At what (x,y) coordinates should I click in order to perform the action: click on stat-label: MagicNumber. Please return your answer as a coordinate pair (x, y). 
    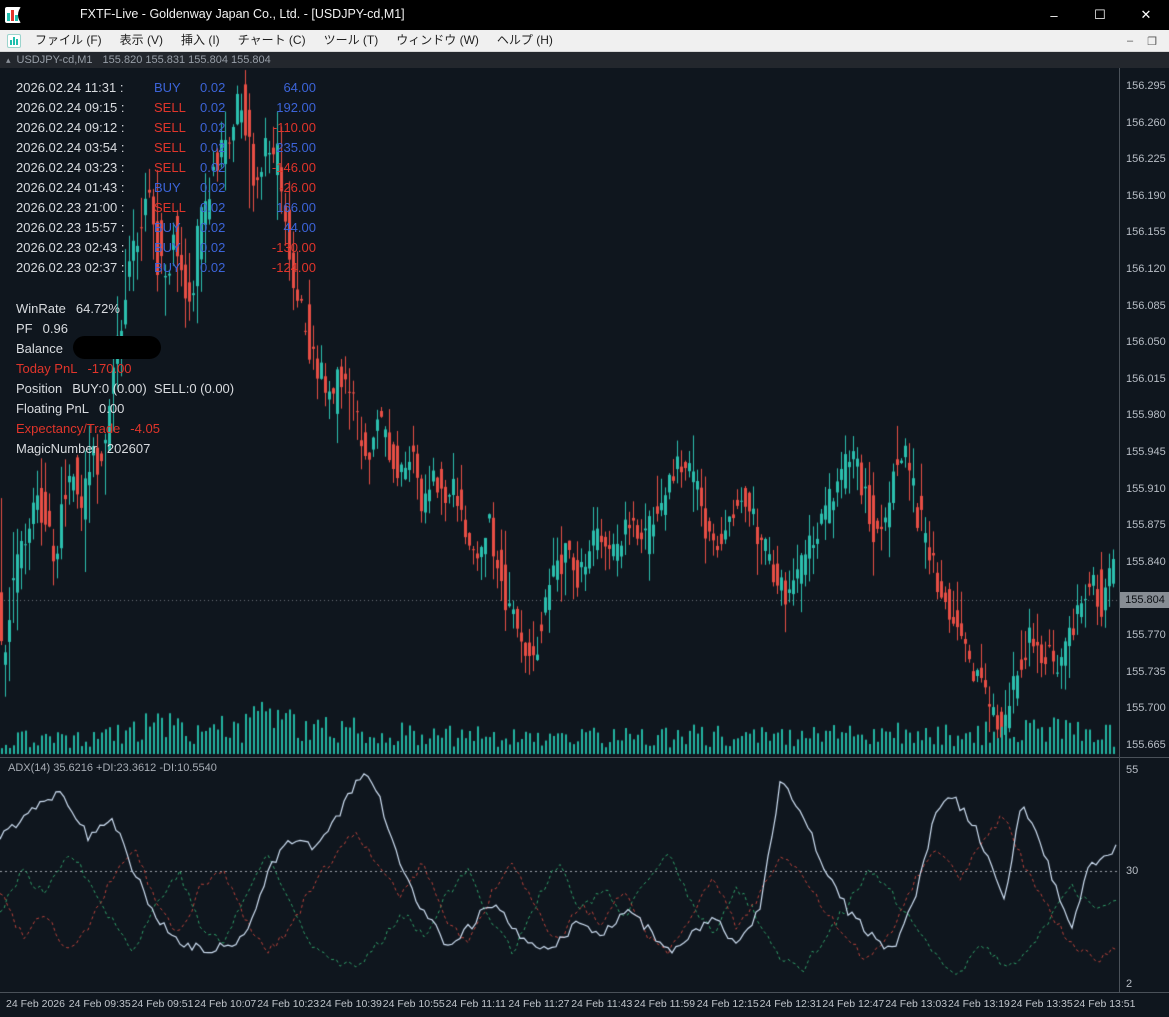
    Looking at the image, I should click on (56, 448).